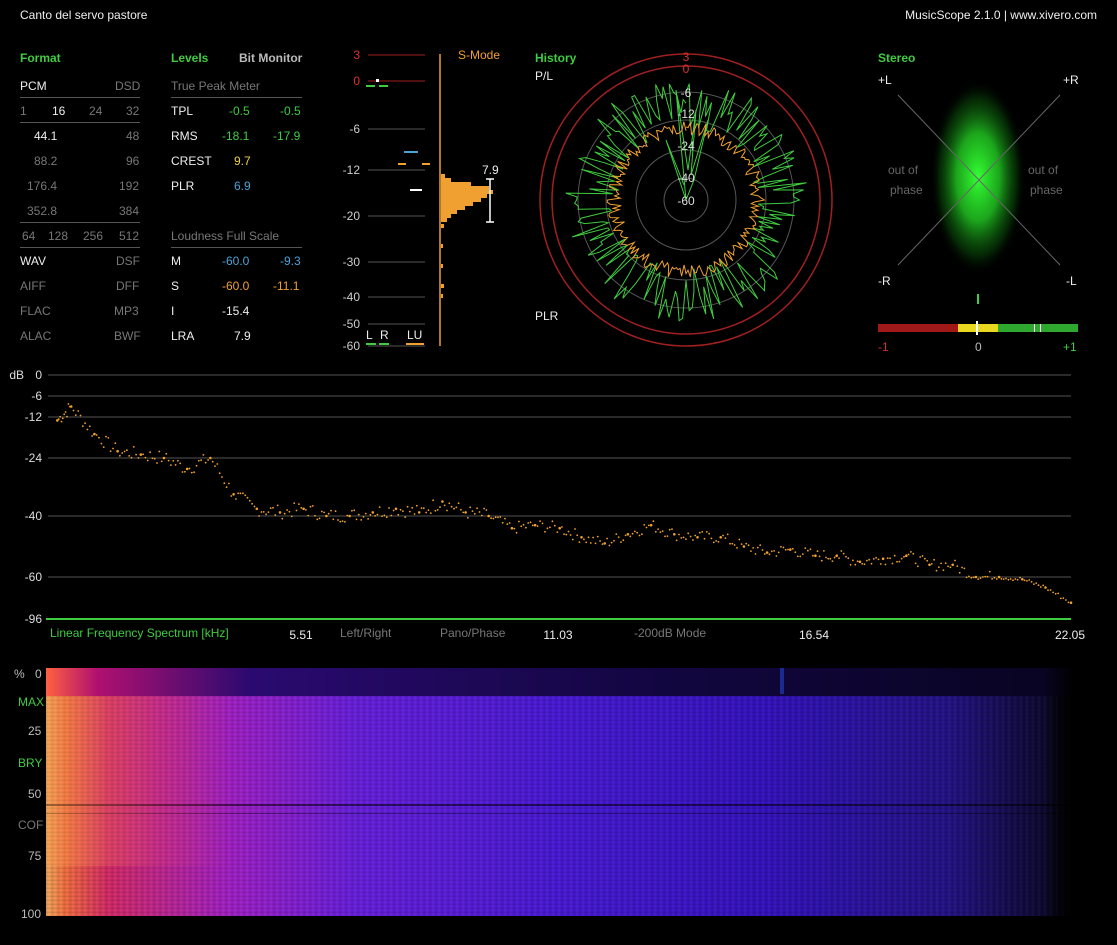  What do you see at coordinates (34, 458) in the screenshot?
I see `spec-tick-24: -24` at bounding box center [34, 458].